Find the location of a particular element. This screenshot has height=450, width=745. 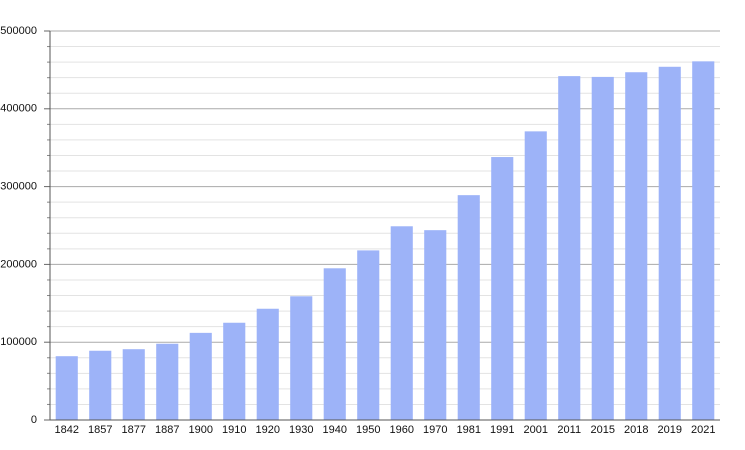

x-tick-label: 1991 is located at coordinates (502, 430).